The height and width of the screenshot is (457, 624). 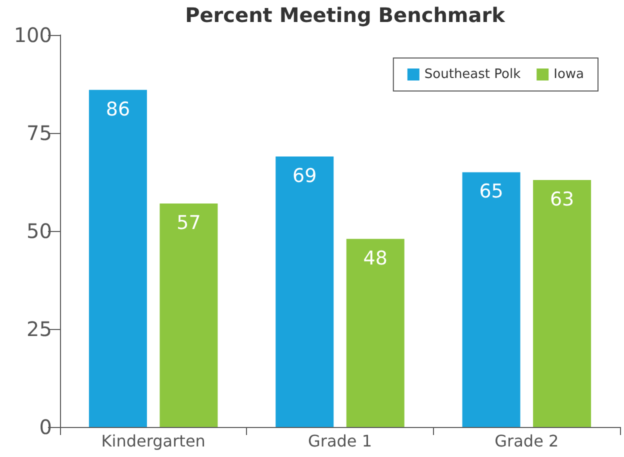 What do you see at coordinates (188, 223) in the screenshot?
I see `data-label: 57` at bounding box center [188, 223].